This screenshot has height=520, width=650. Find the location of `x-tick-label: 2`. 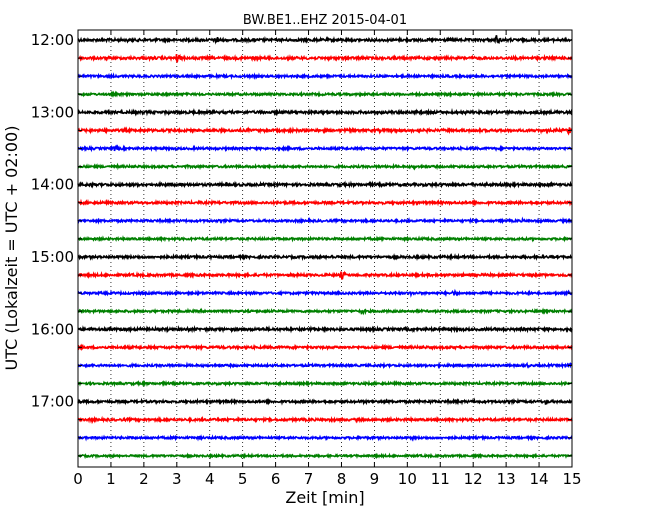

x-tick-label: 2 is located at coordinates (144, 479).